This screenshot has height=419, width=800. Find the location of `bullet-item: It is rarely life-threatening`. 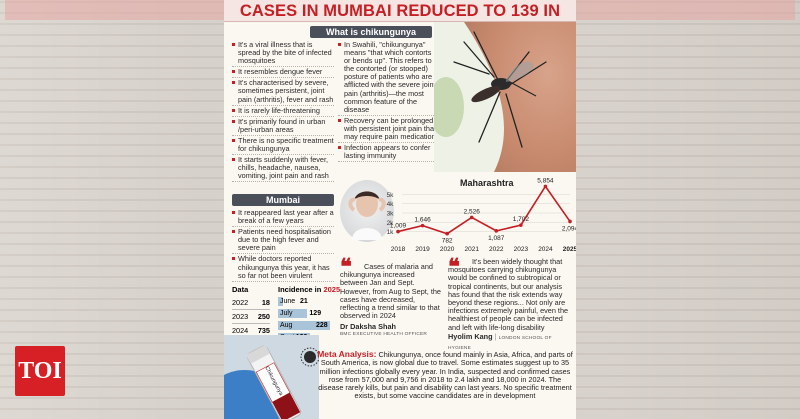

bullet-item: It is rarely life-threatening is located at coordinates (283, 111).